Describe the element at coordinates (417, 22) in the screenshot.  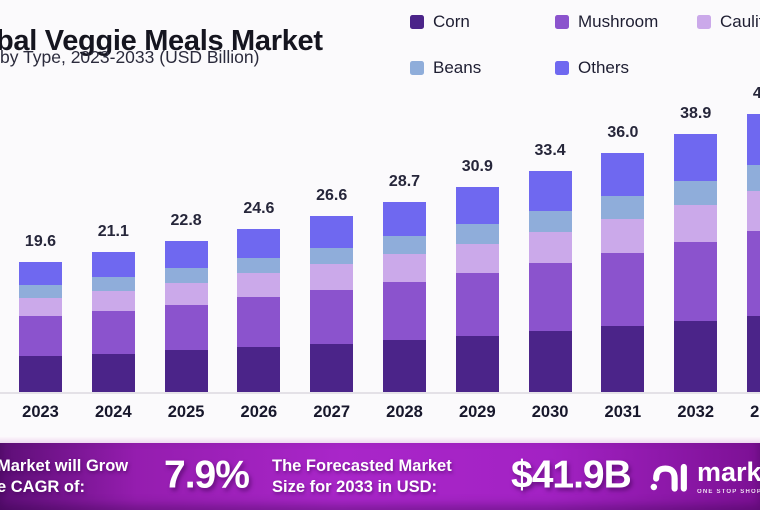
I see `legend-swatch-corn` at that location.